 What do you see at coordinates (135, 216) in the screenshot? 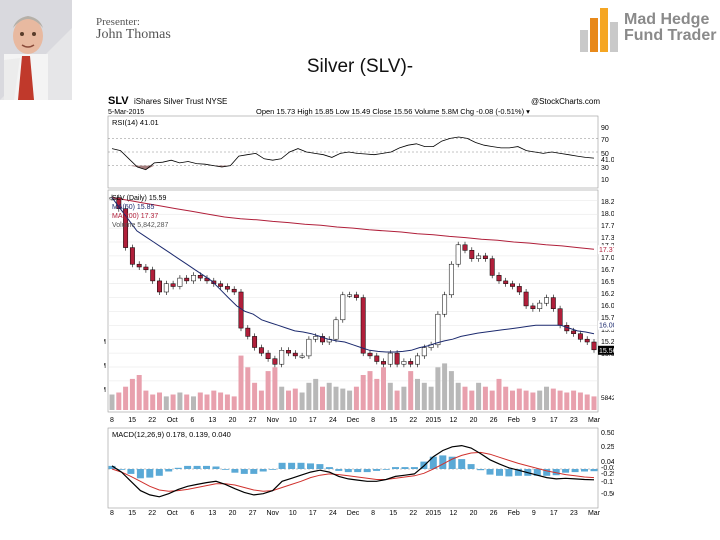
I see `price-legend-ma200: MA(200) 17.37` at bounding box center [135, 216].